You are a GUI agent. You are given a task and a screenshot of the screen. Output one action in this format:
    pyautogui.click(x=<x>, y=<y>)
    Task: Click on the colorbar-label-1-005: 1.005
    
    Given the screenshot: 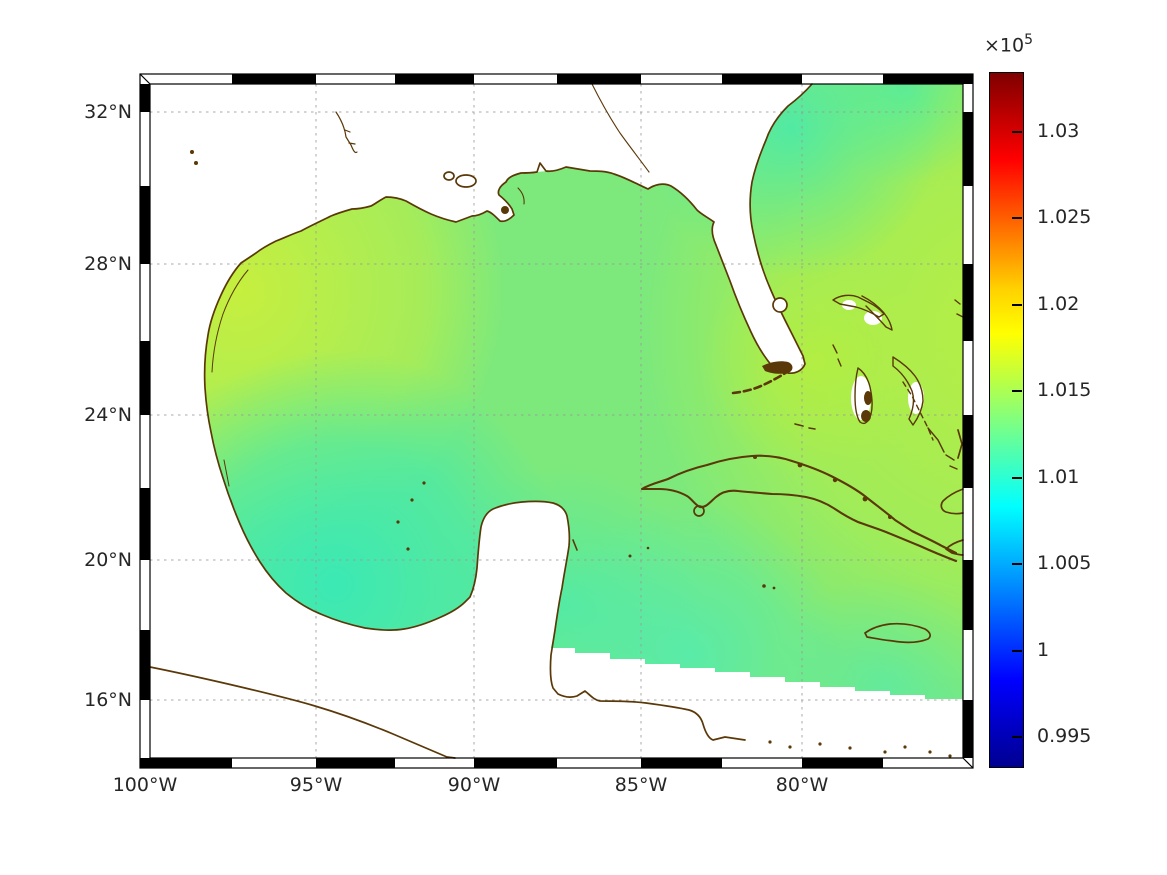 What is the action you would take?
    pyautogui.click(x=1064, y=563)
    